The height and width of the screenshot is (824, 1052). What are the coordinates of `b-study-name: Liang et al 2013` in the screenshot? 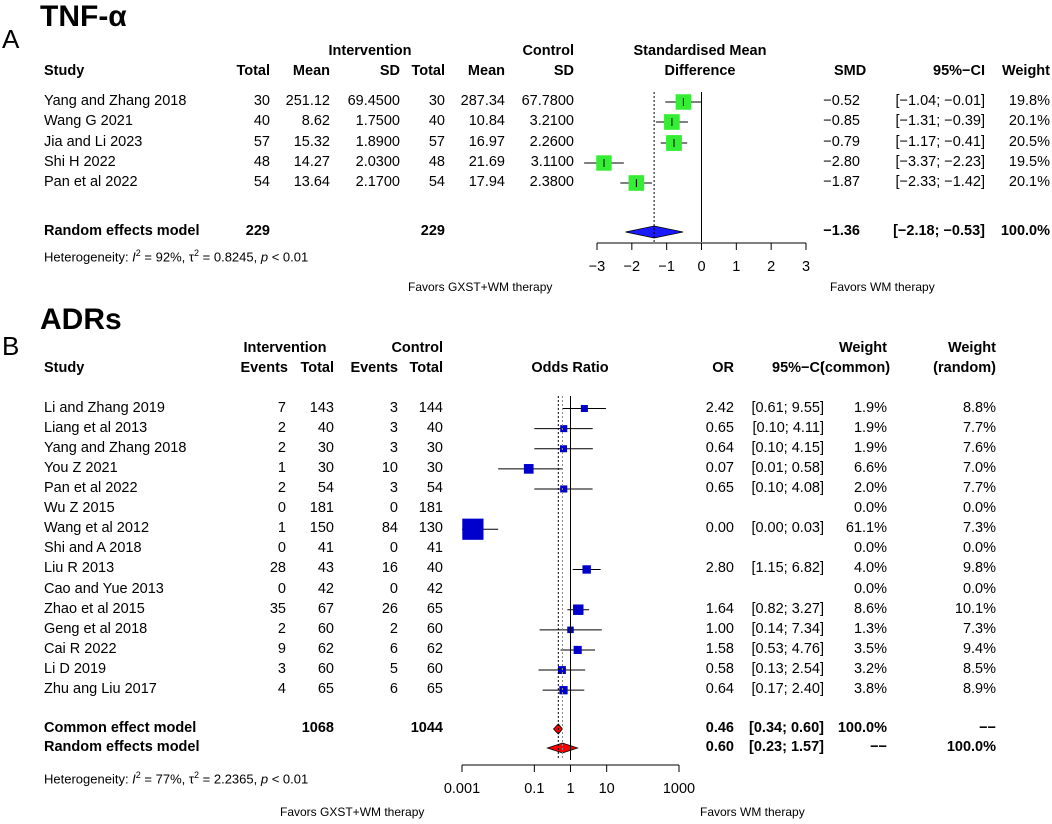 It's located at (96, 427).